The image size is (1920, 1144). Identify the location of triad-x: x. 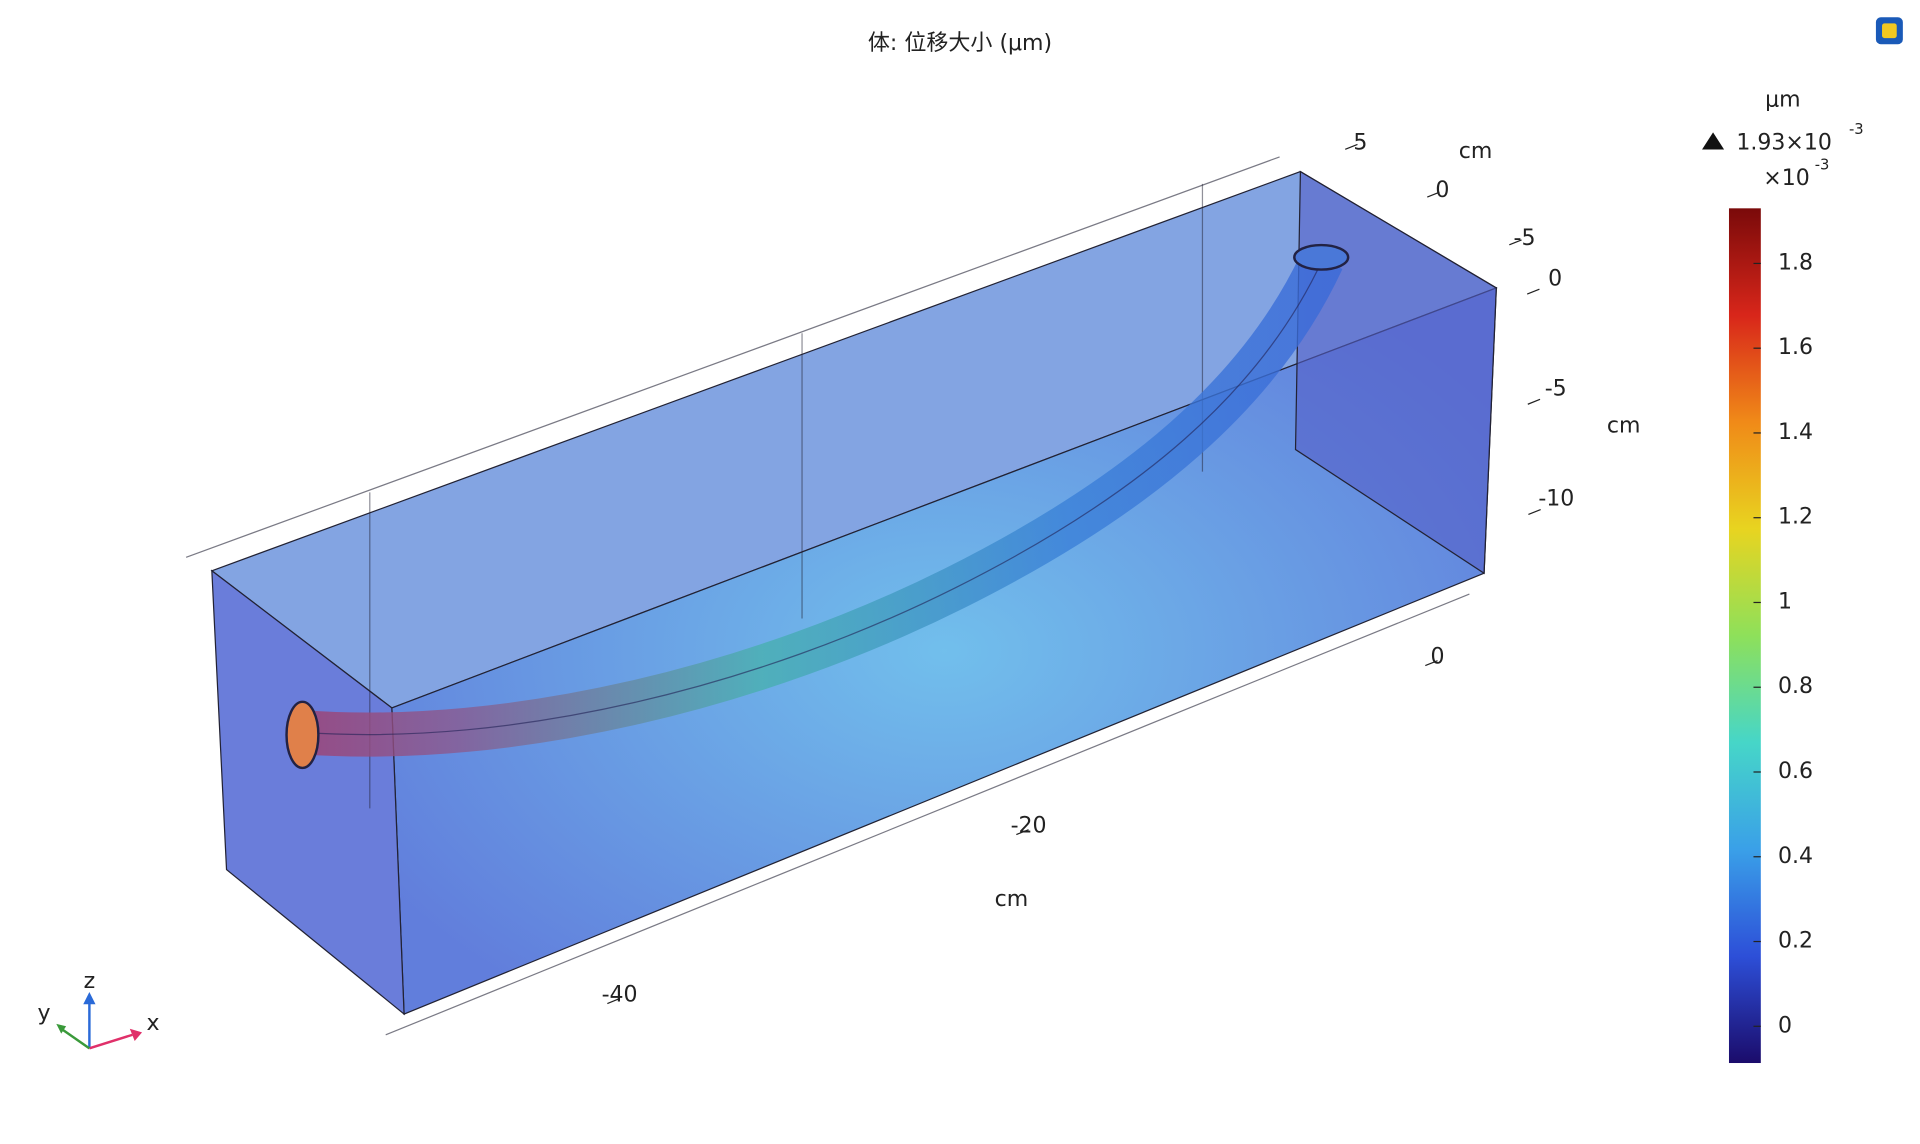
(153, 1023).